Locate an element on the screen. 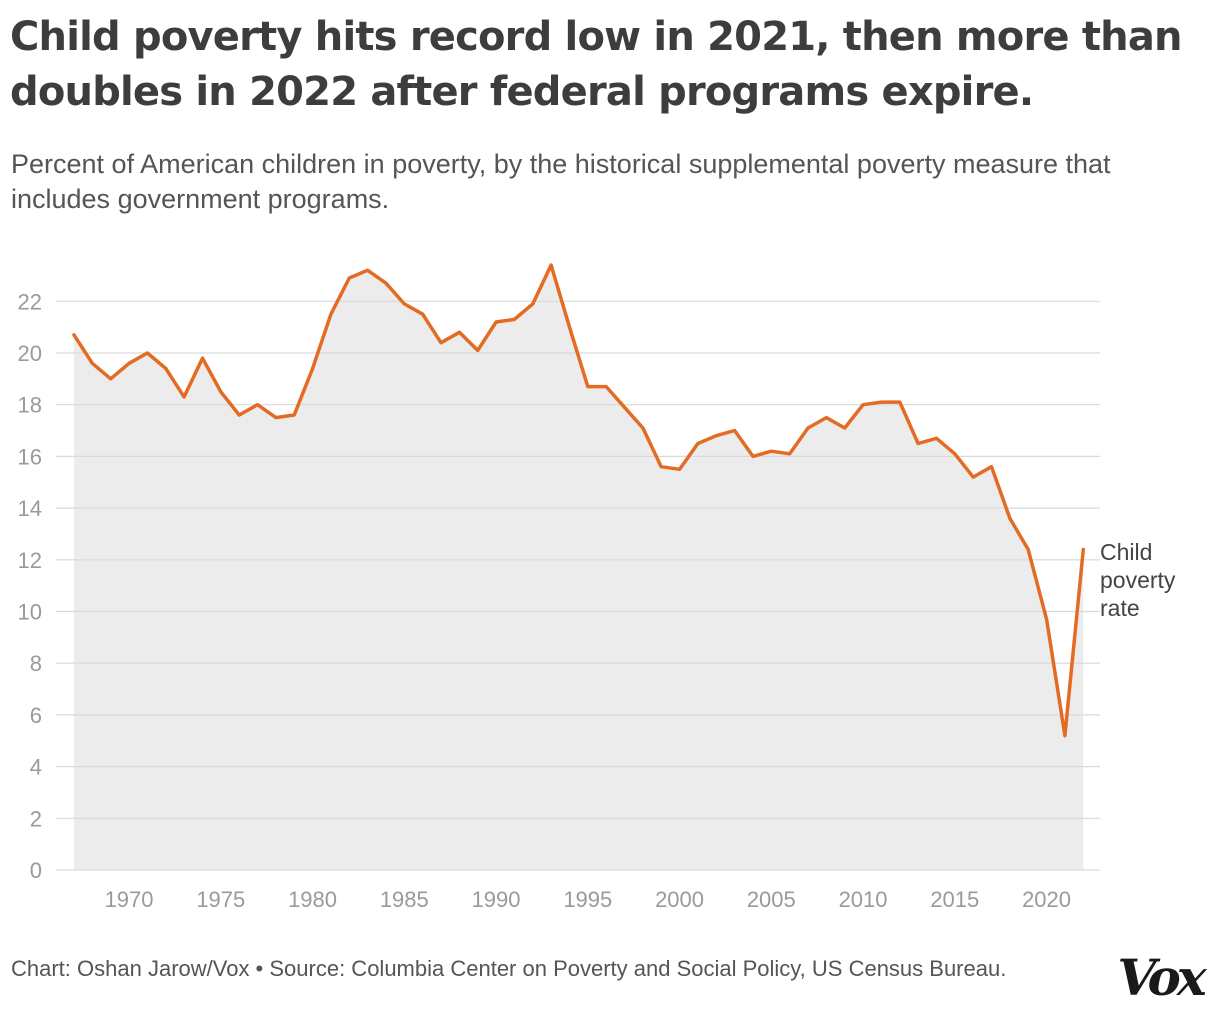  data-point-2020 is located at coordinates (1047, 619).